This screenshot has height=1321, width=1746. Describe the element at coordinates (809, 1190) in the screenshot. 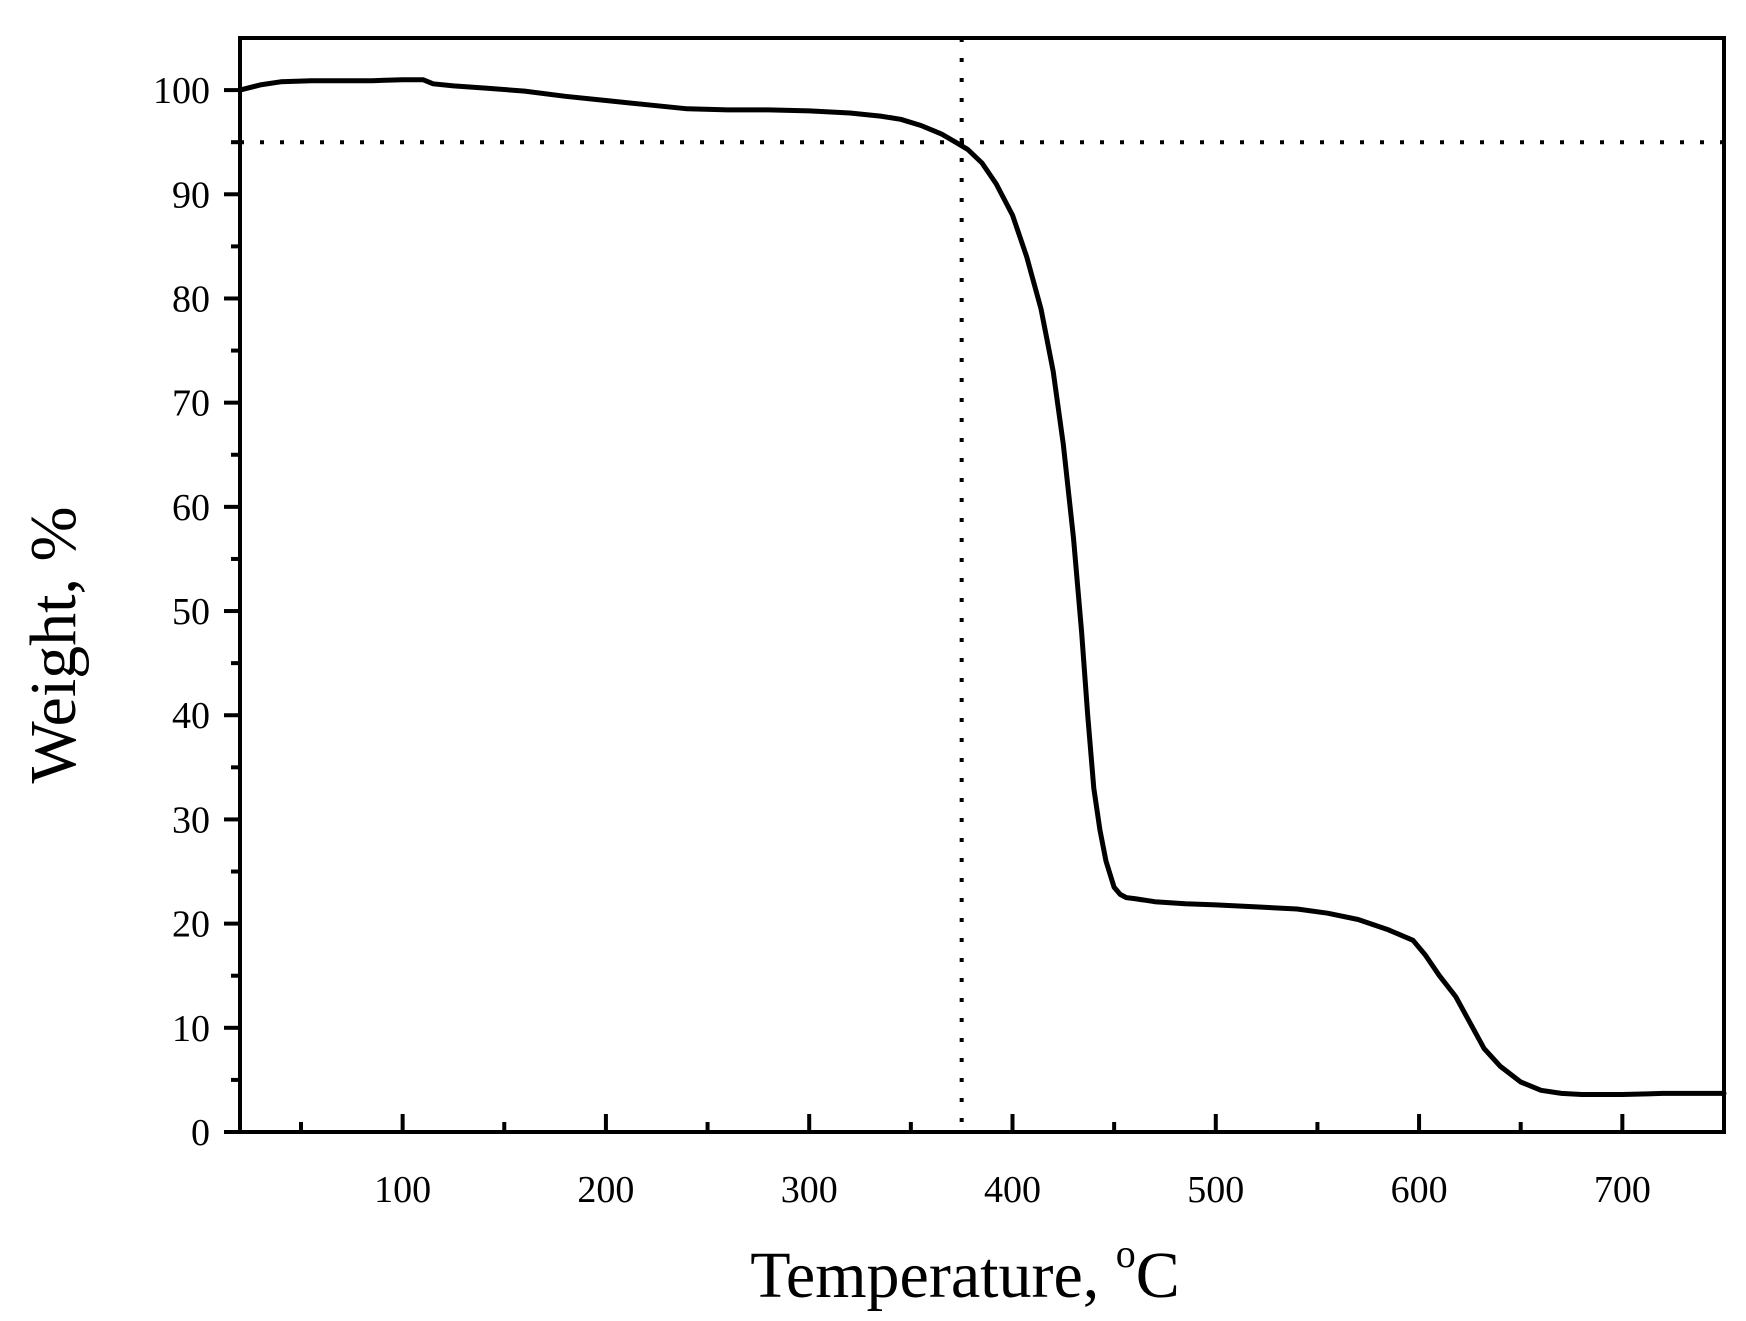

I see `x-tick-label: 300` at that location.